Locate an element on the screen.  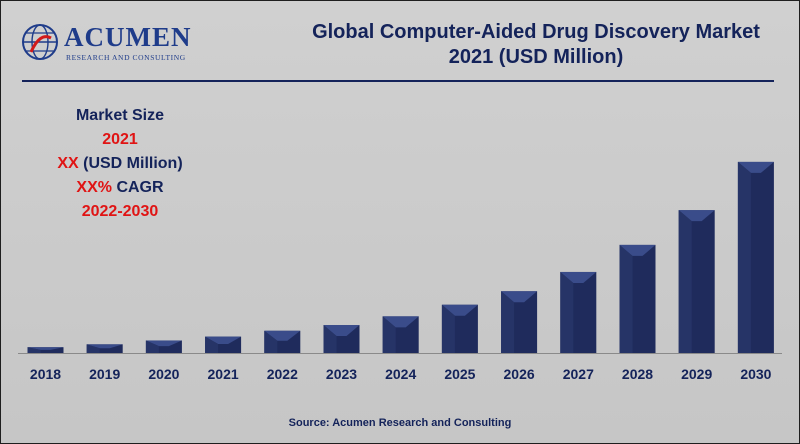
bar-2019 is located at coordinates (104, 348).